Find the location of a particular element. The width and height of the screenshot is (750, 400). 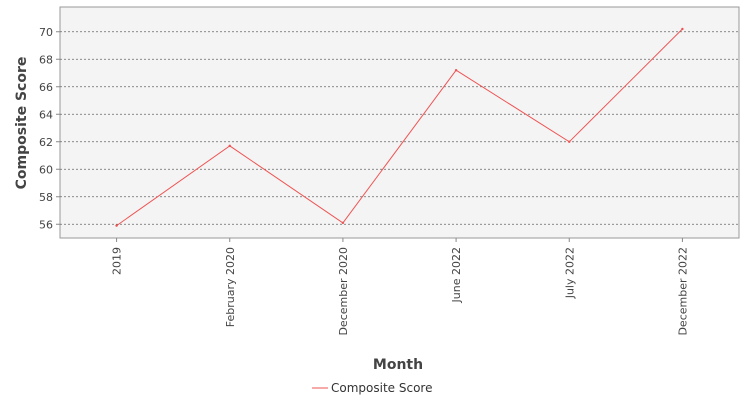

legend-label: Composite Score is located at coordinates (381, 388).